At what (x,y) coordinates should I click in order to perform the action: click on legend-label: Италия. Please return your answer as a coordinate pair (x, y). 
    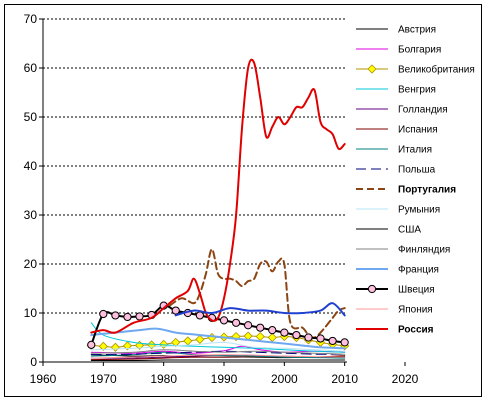
    Looking at the image, I should click on (415, 150).